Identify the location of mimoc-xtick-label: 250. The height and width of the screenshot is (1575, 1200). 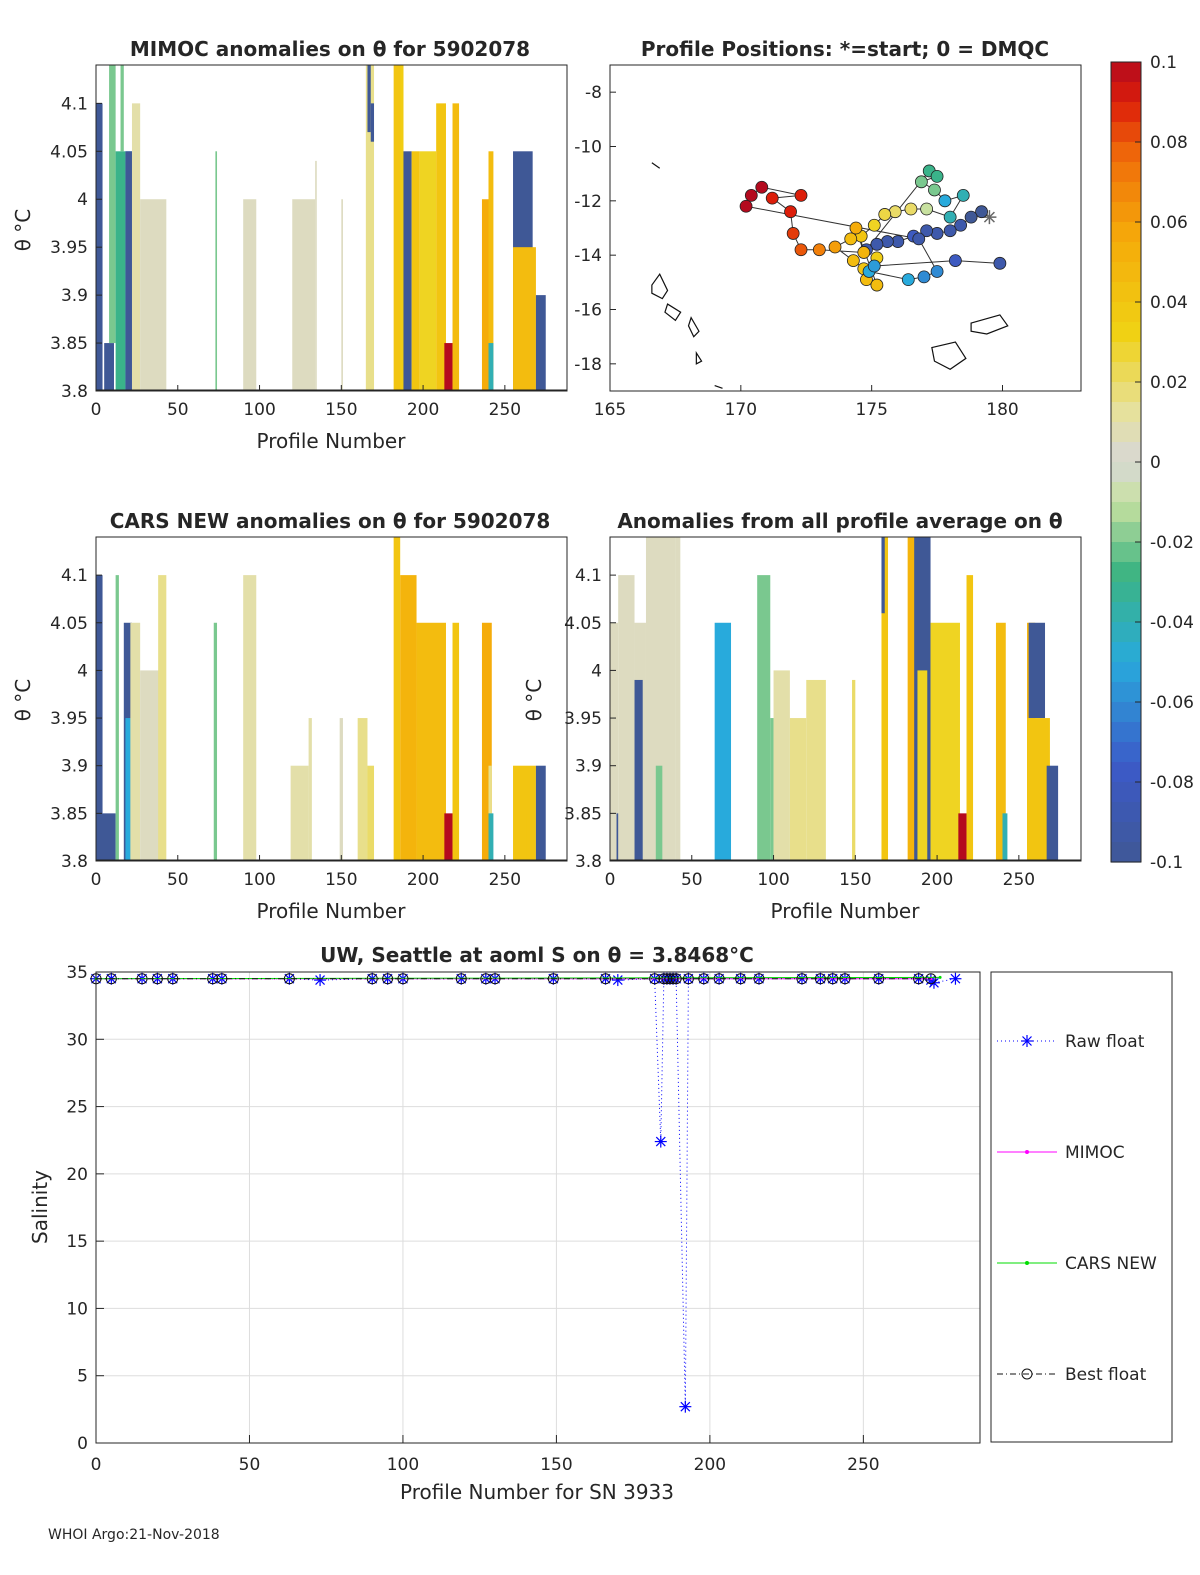
(505, 410).